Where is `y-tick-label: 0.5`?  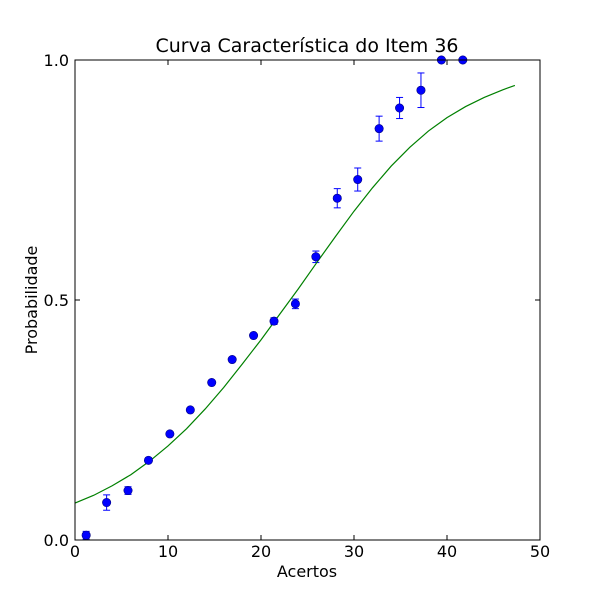
y-tick-label: 0.5 is located at coordinates (56, 300).